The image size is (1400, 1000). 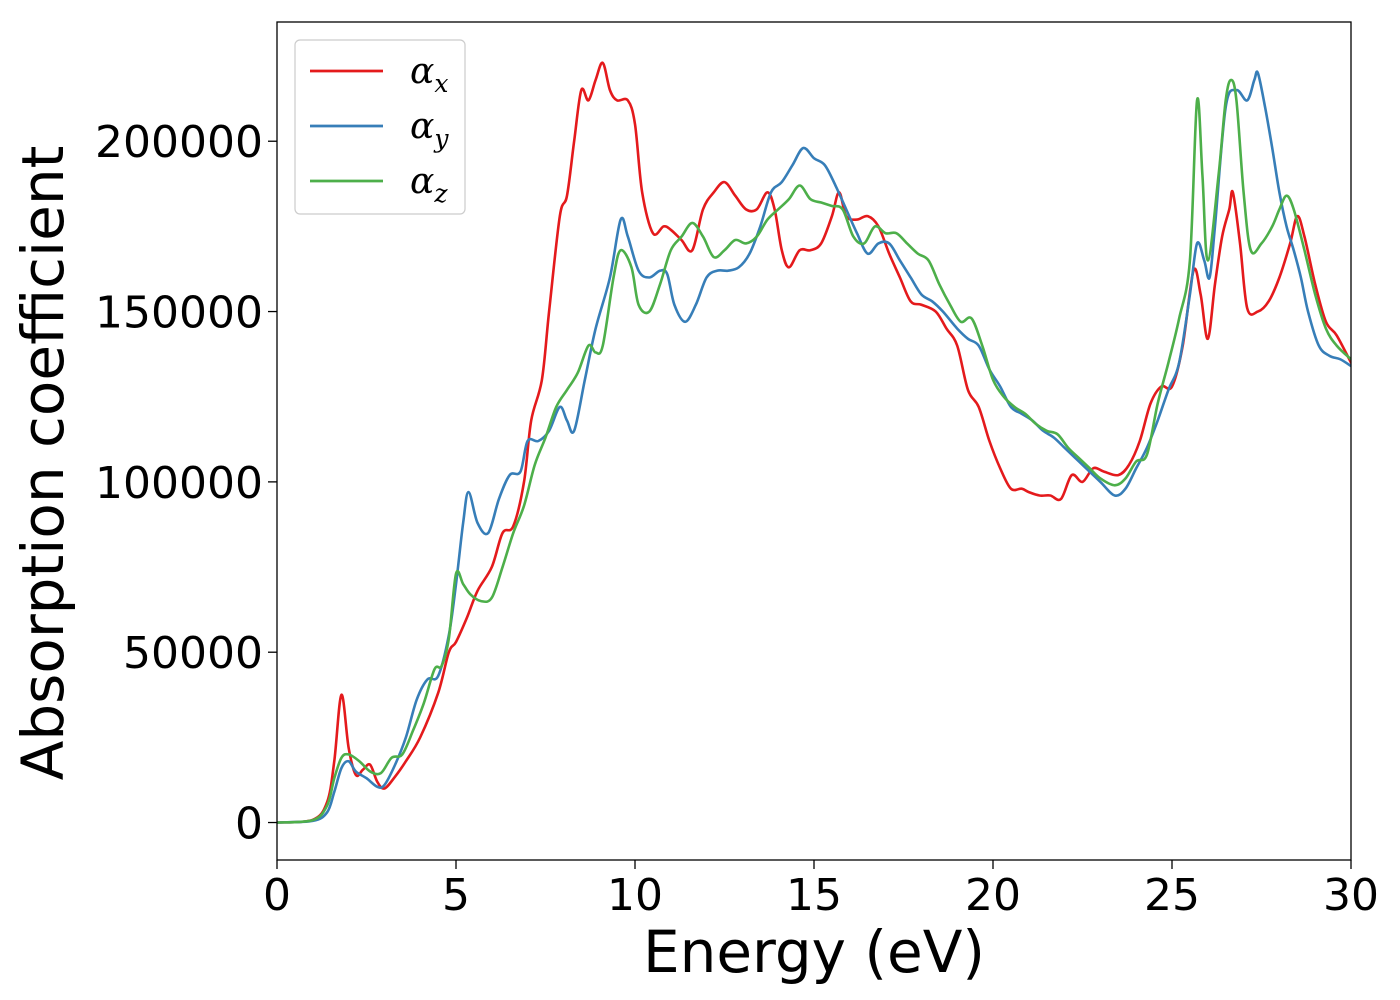 What do you see at coordinates (43, 463) in the screenshot?
I see `y-axis-title: Absorption coefficient` at bounding box center [43, 463].